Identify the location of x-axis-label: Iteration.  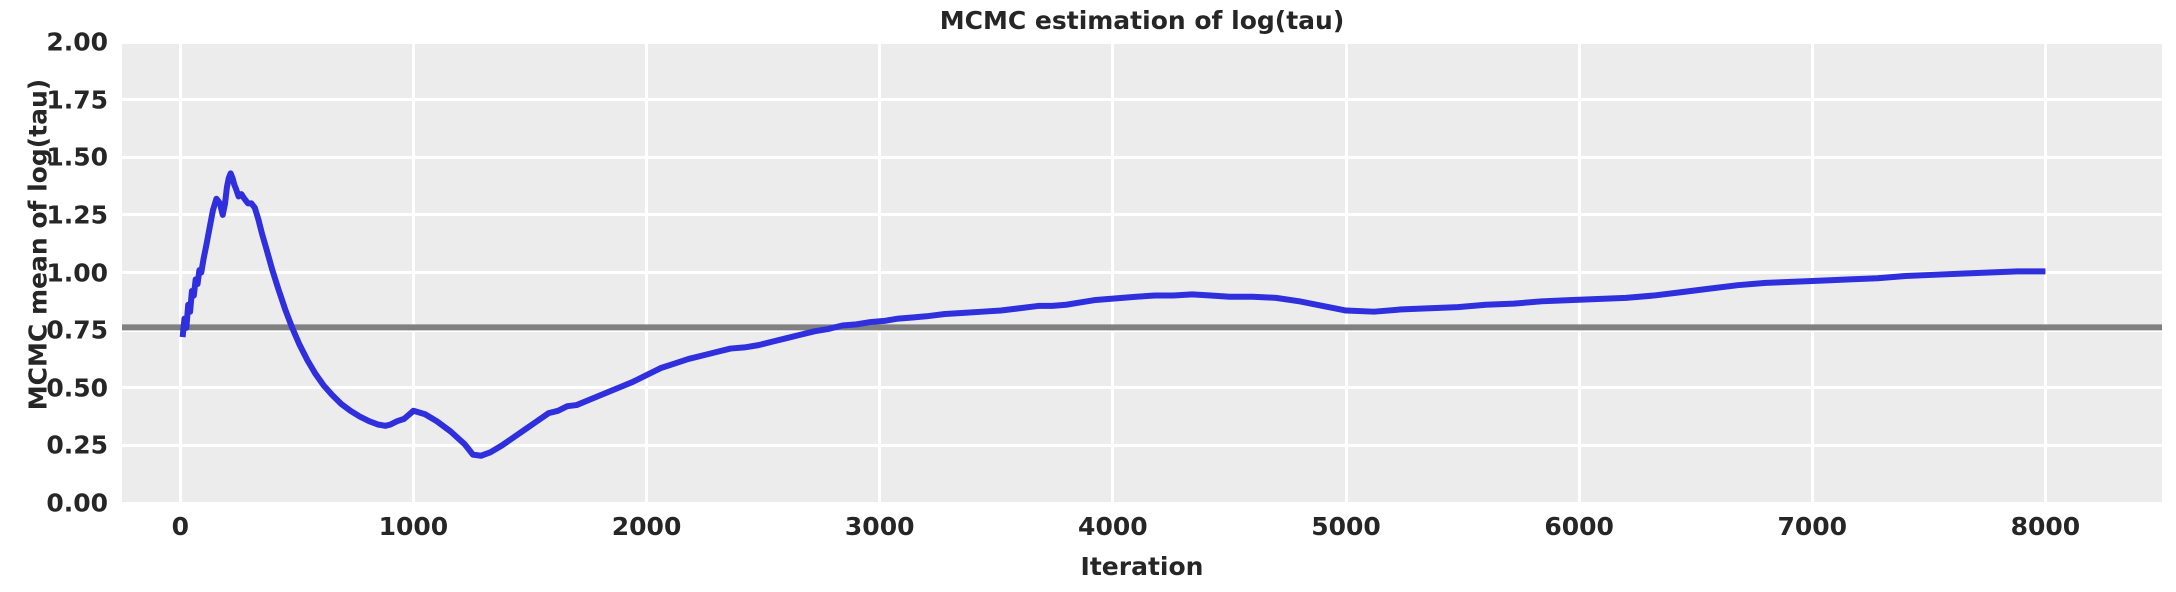
(1142, 566).